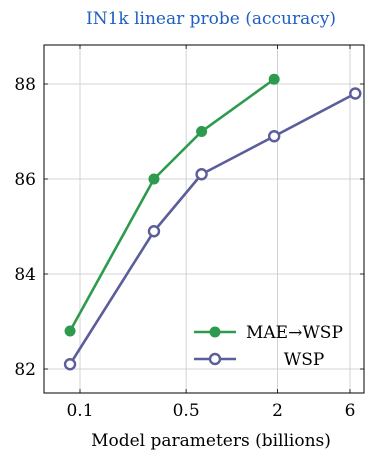  I want to click on y-tick-label: 84, so click(25, 275).